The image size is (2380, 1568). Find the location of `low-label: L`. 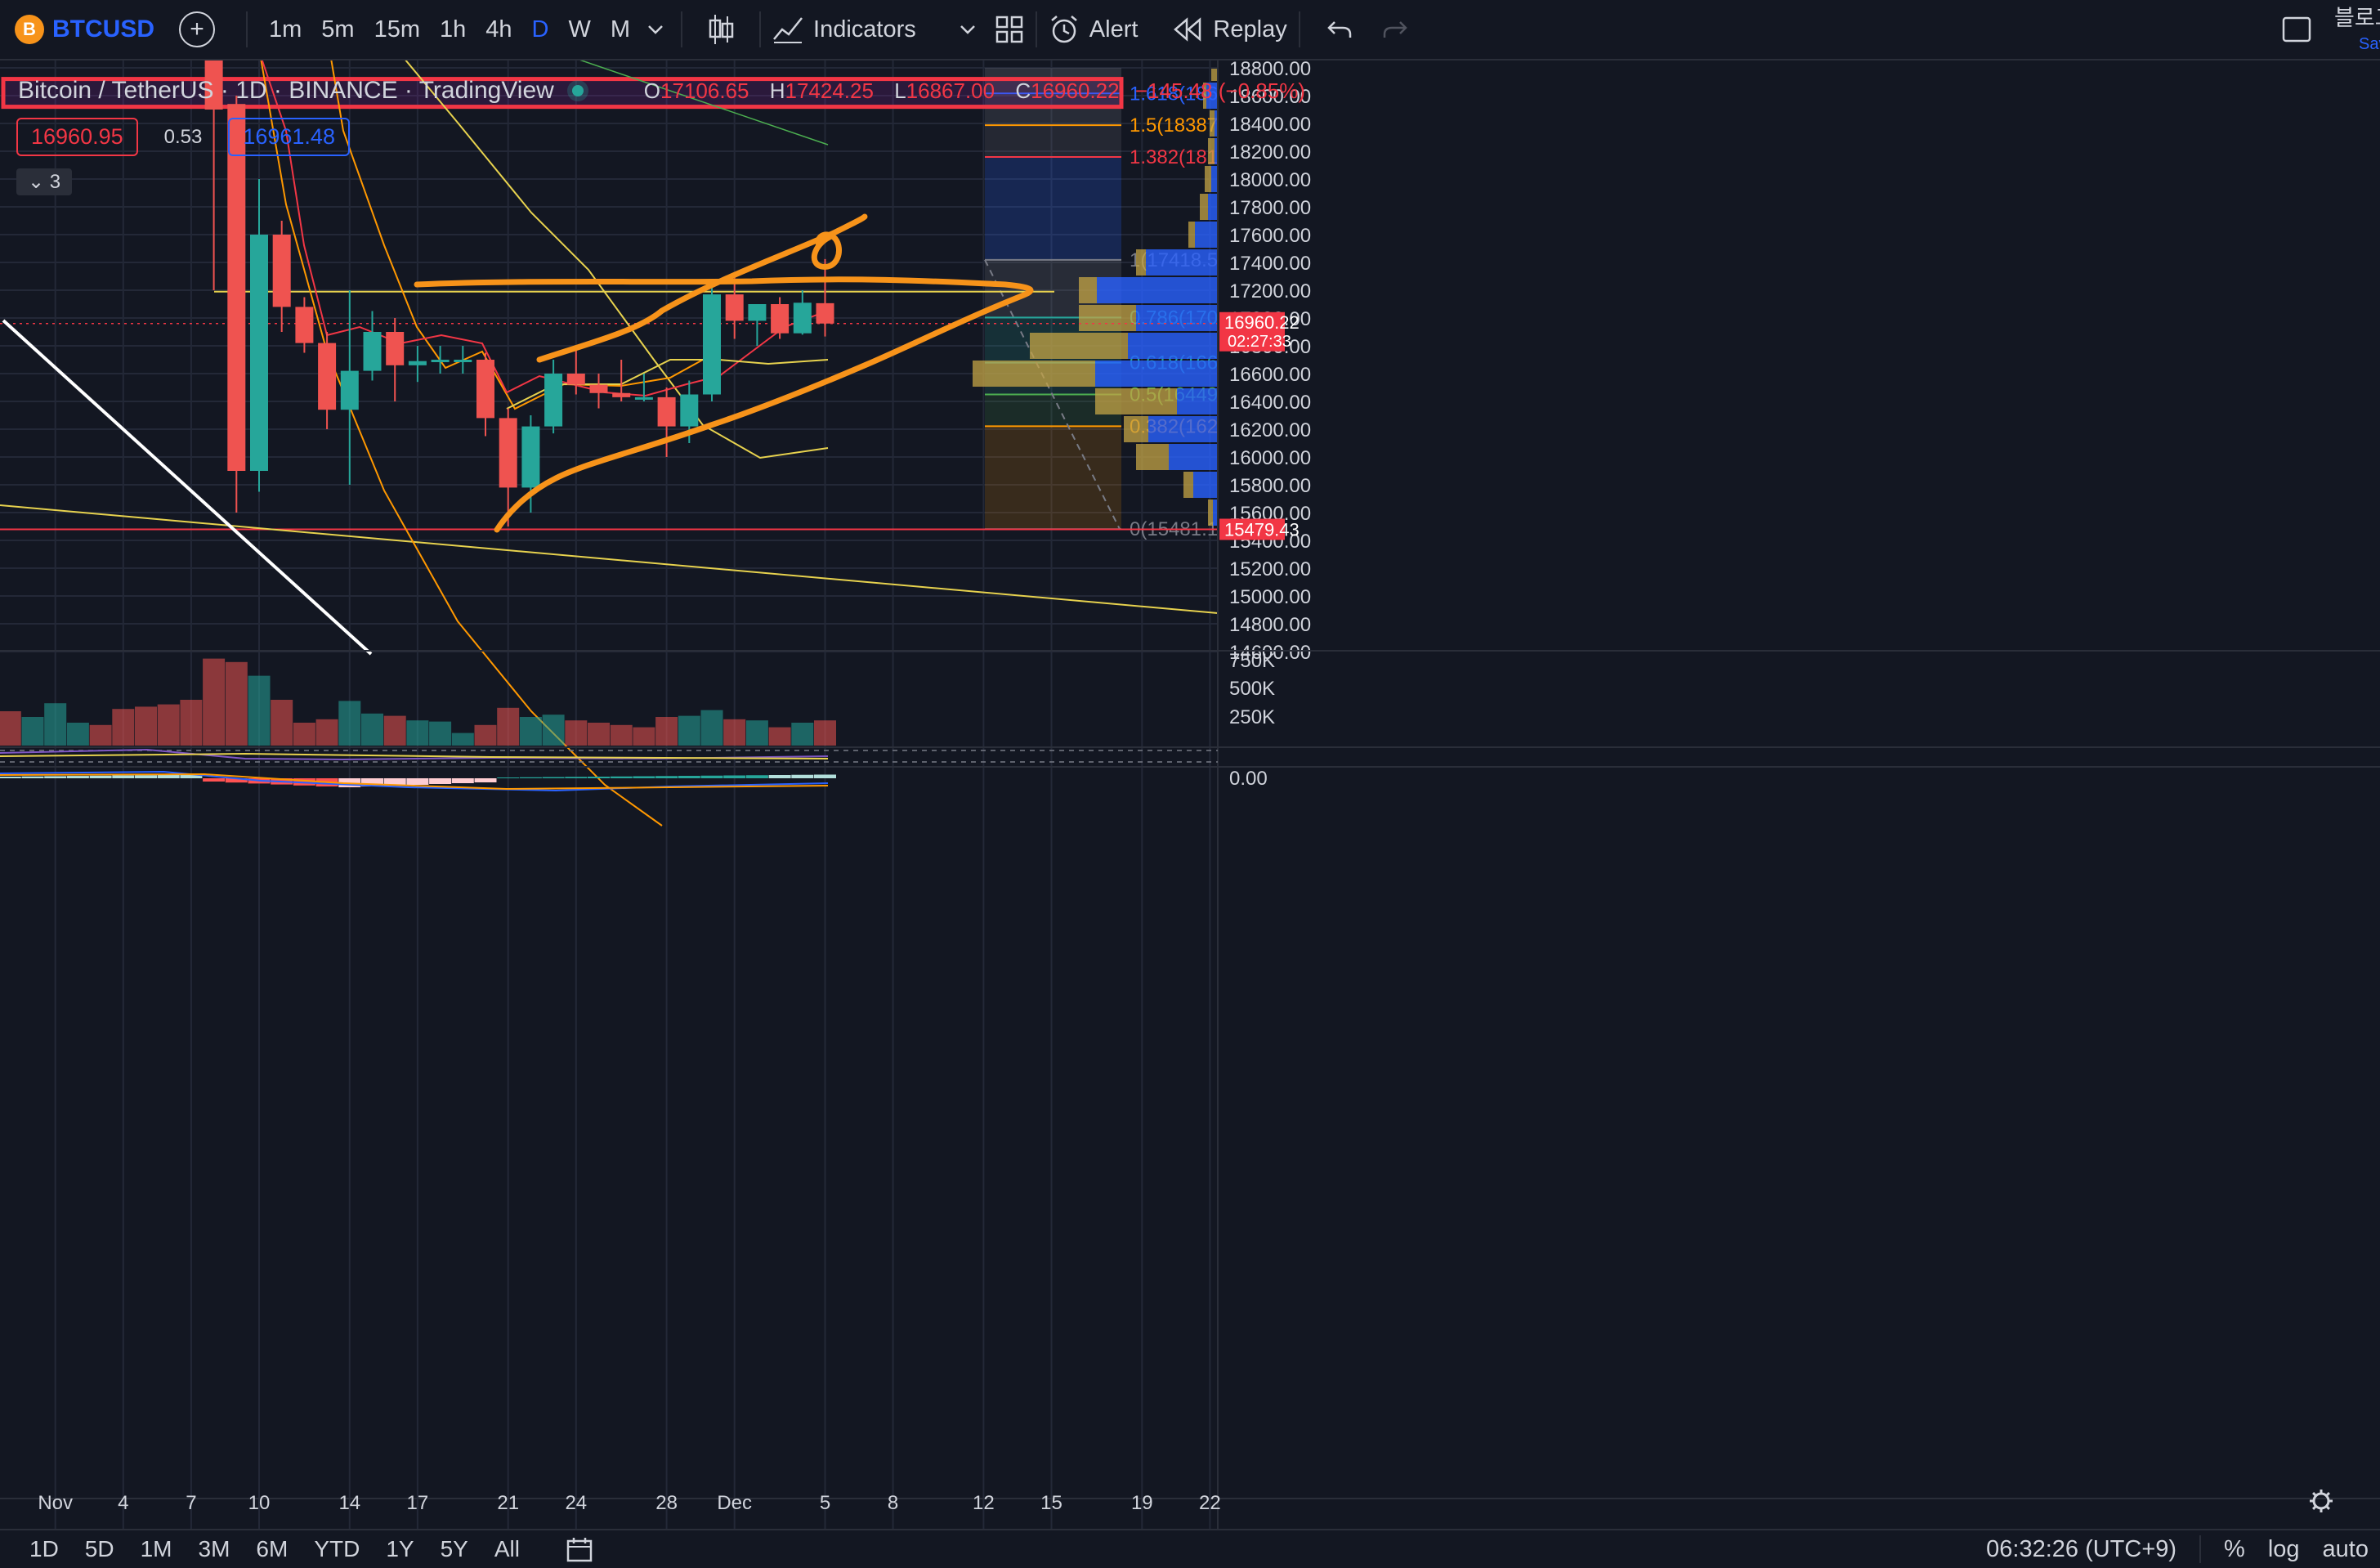

low-label: L is located at coordinates (900, 90).